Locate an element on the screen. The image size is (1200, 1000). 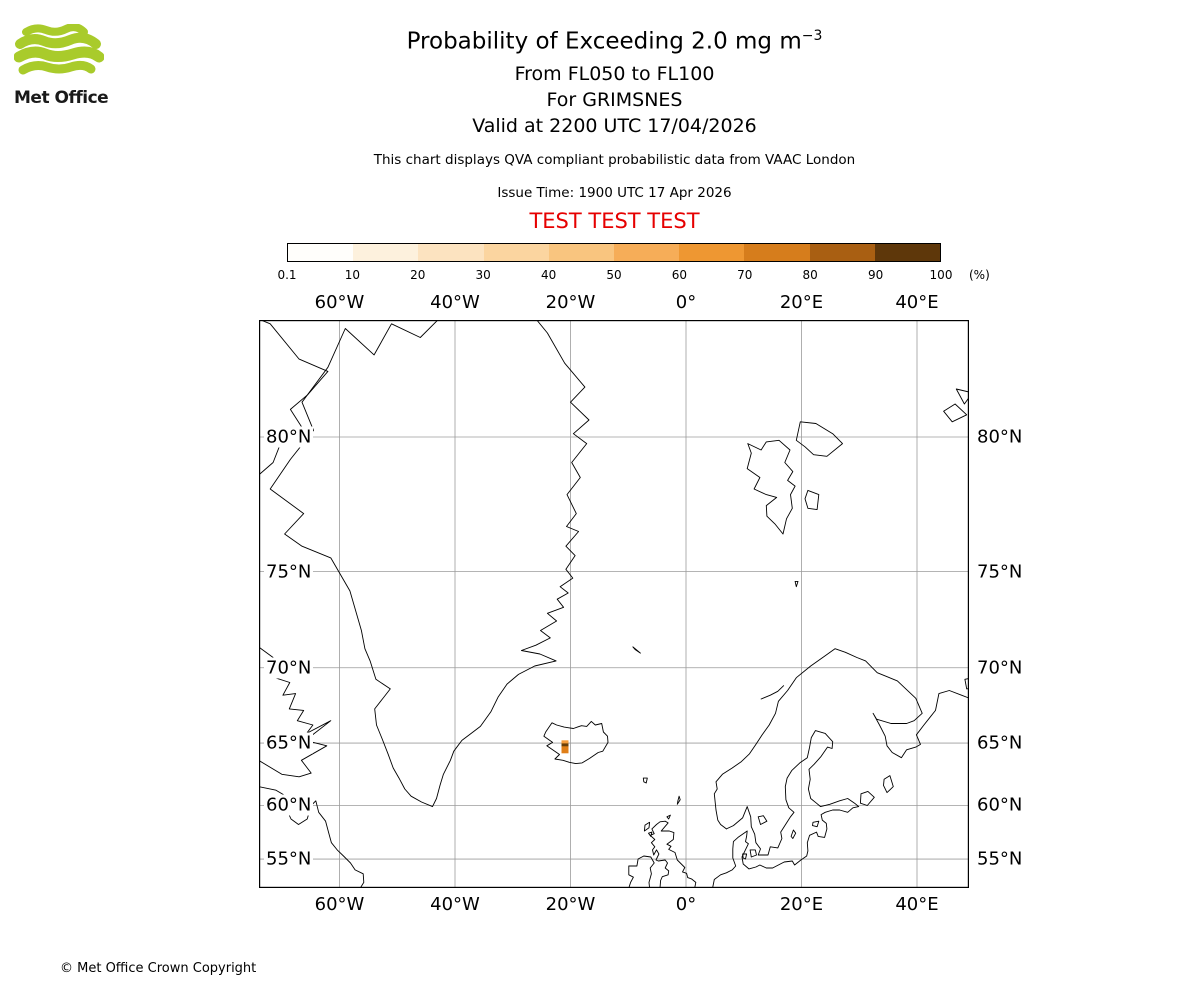
coastline-gotland is located at coordinates (793, 834).